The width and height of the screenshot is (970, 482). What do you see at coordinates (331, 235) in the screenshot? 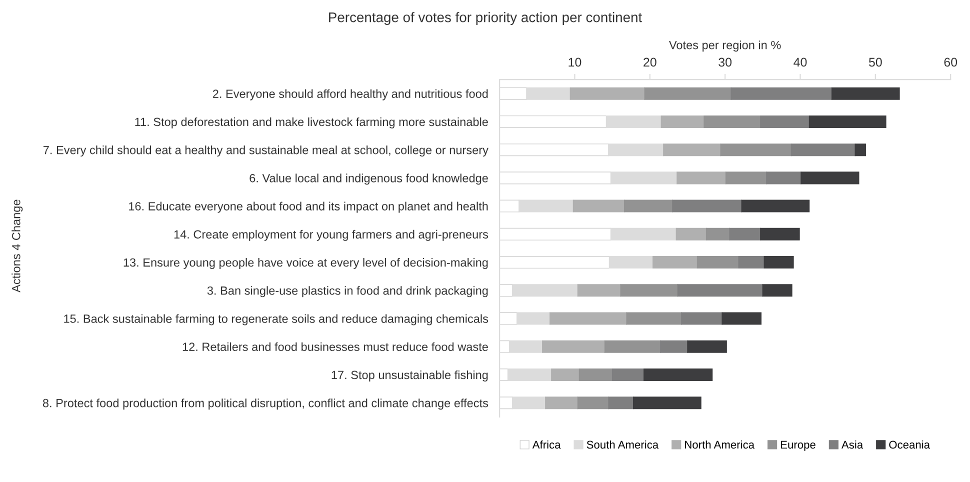
I see `y-tick-label: 14. Create employment for young farmers and agri-preneurs` at bounding box center [331, 235].